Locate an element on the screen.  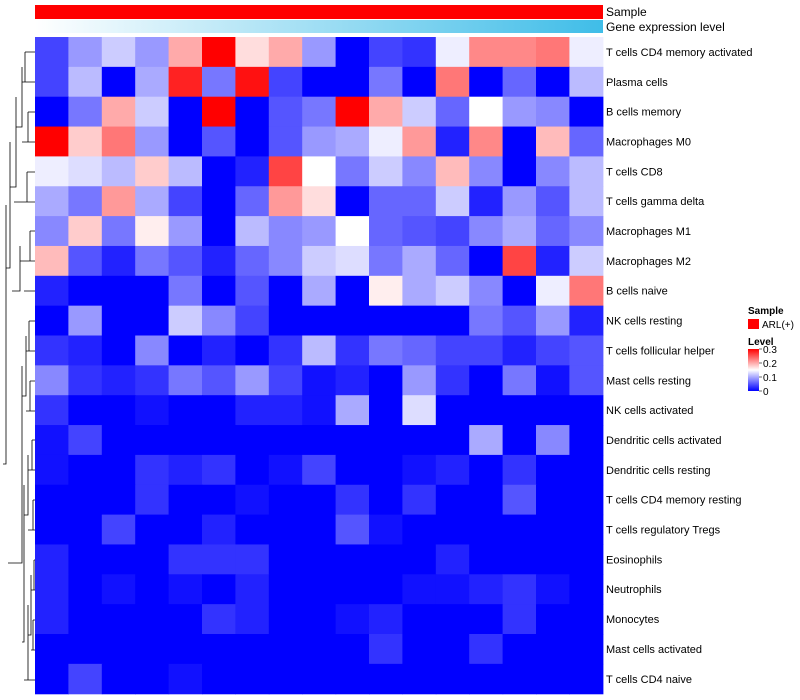
sample-annotation-label: Sample is located at coordinates (626, 12).